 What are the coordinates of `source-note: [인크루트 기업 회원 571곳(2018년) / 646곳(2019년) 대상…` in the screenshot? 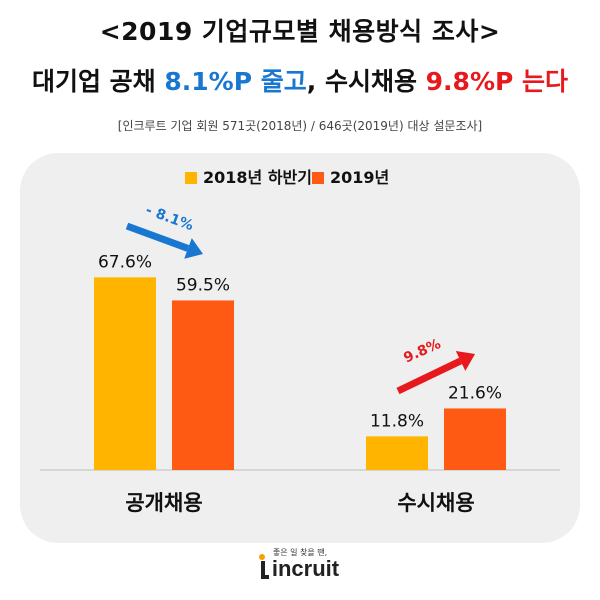 It's located at (300, 126).